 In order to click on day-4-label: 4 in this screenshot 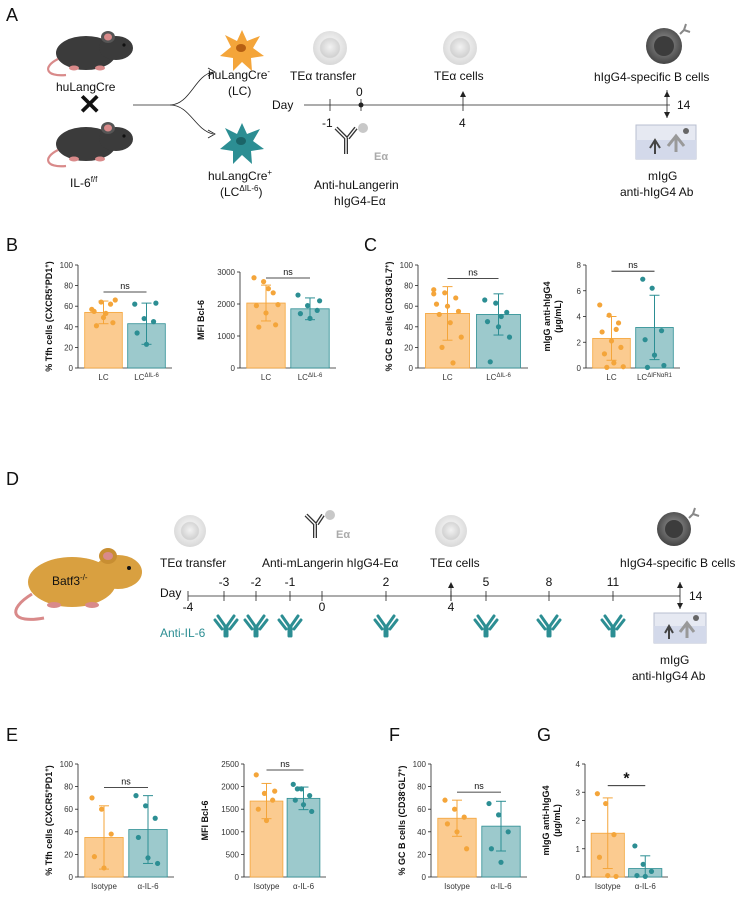, I will do `click(462, 123)`.